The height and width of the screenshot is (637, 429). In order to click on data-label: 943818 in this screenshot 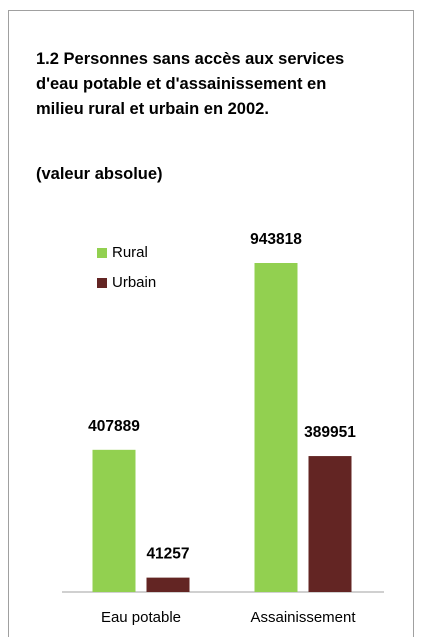, I will do `click(276, 239)`.